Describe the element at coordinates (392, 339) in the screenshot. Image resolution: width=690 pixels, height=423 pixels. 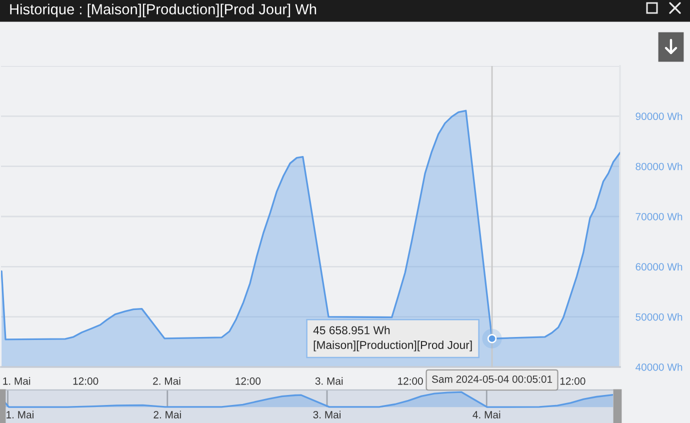
I see `annotation: 45 658.951 Wh [Maison][Production][Prod Jour]` at that location.